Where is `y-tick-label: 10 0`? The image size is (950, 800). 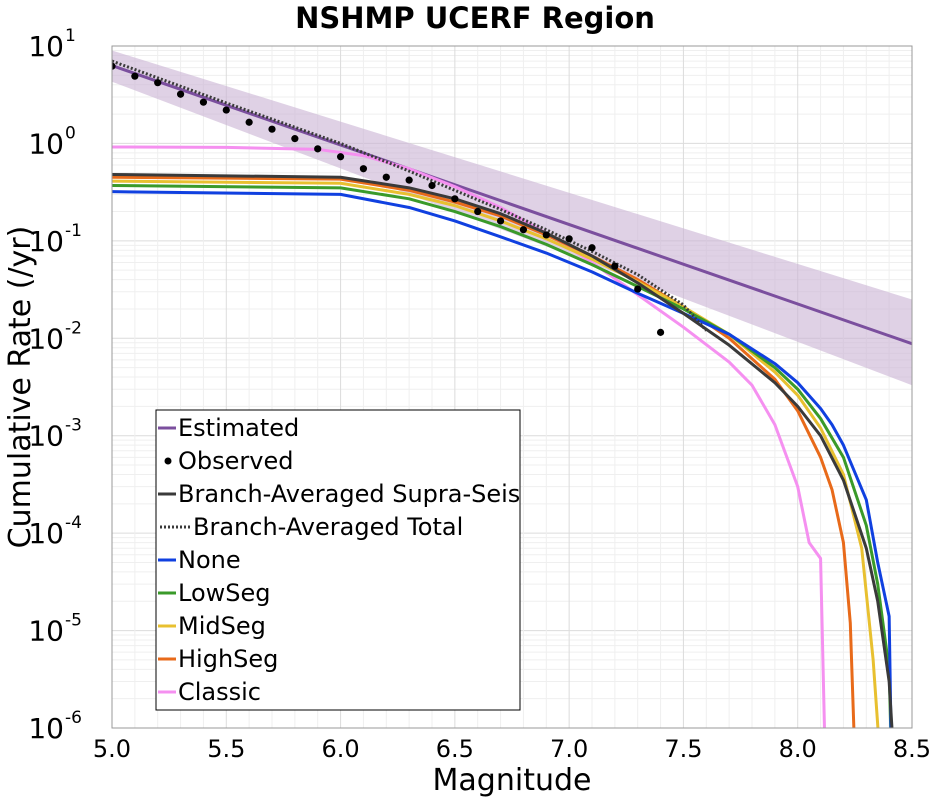
y-tick-label: 10 0 is located at coordinates (51, 141).